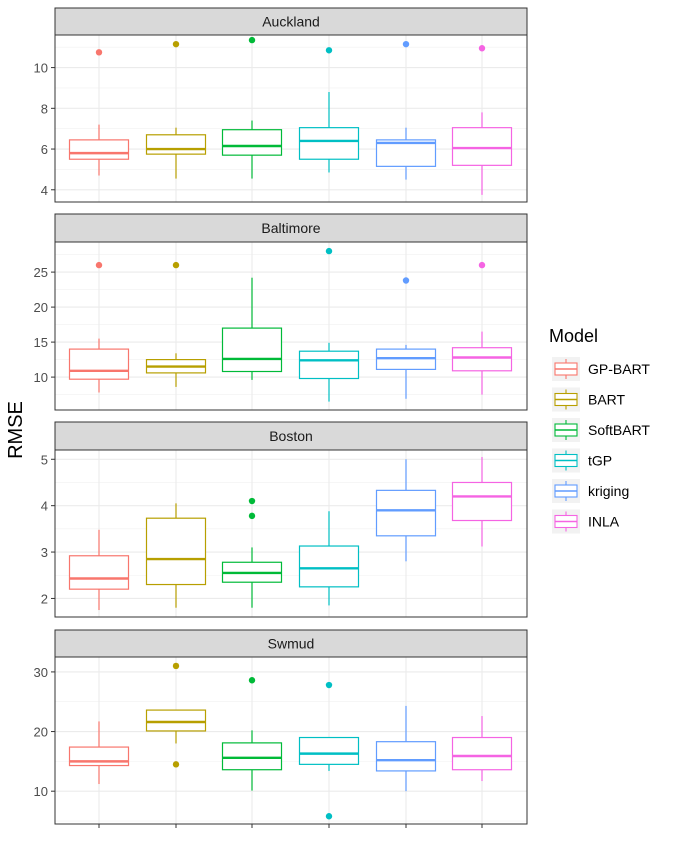 The height and width of the screenshot is (859, 676). What do you see at coordinates (290, 228) in the screenshot?
I see `facet-strip-label: Baltimore` at bounding box center [290, 228].